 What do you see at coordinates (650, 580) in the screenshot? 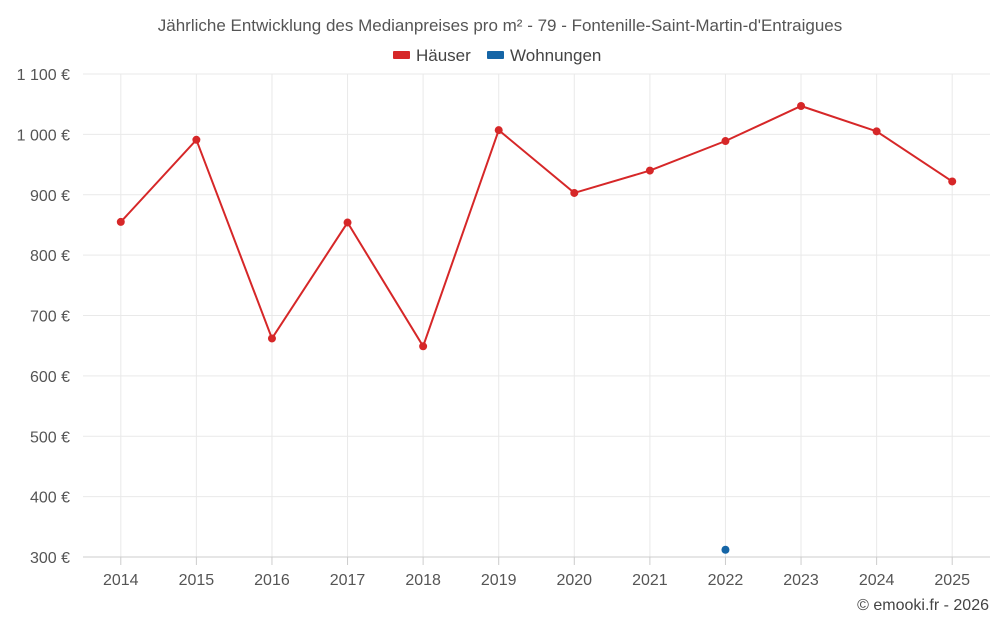
I see `x-tick-label: 2021` at bounding box center [650, 580].